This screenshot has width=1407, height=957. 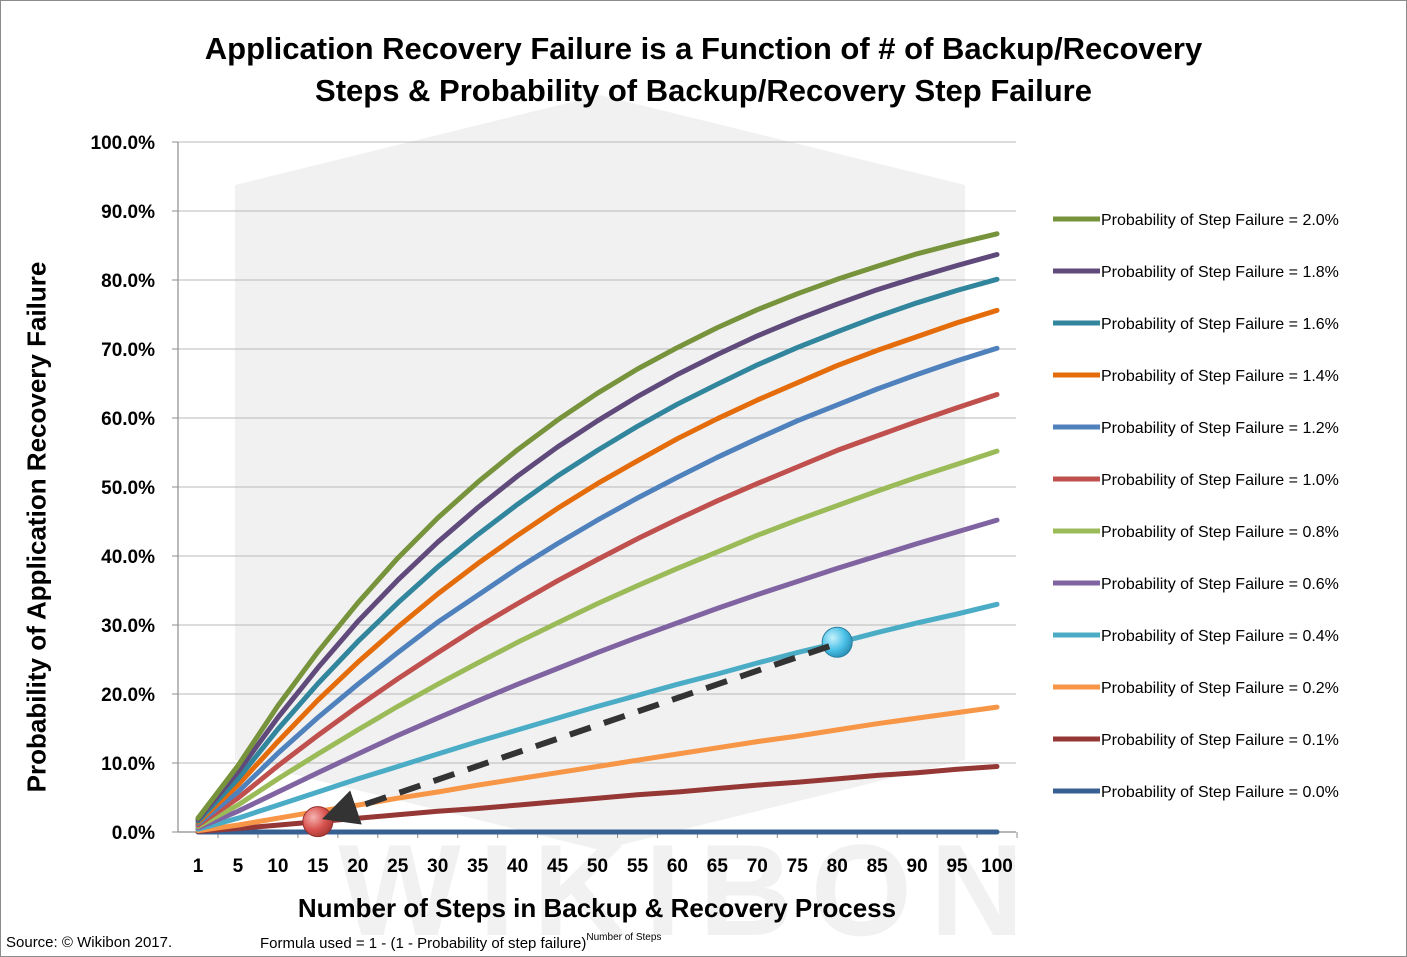 I want to click on y-tick-label-5: 50.0%, so click(x=128, y=488).